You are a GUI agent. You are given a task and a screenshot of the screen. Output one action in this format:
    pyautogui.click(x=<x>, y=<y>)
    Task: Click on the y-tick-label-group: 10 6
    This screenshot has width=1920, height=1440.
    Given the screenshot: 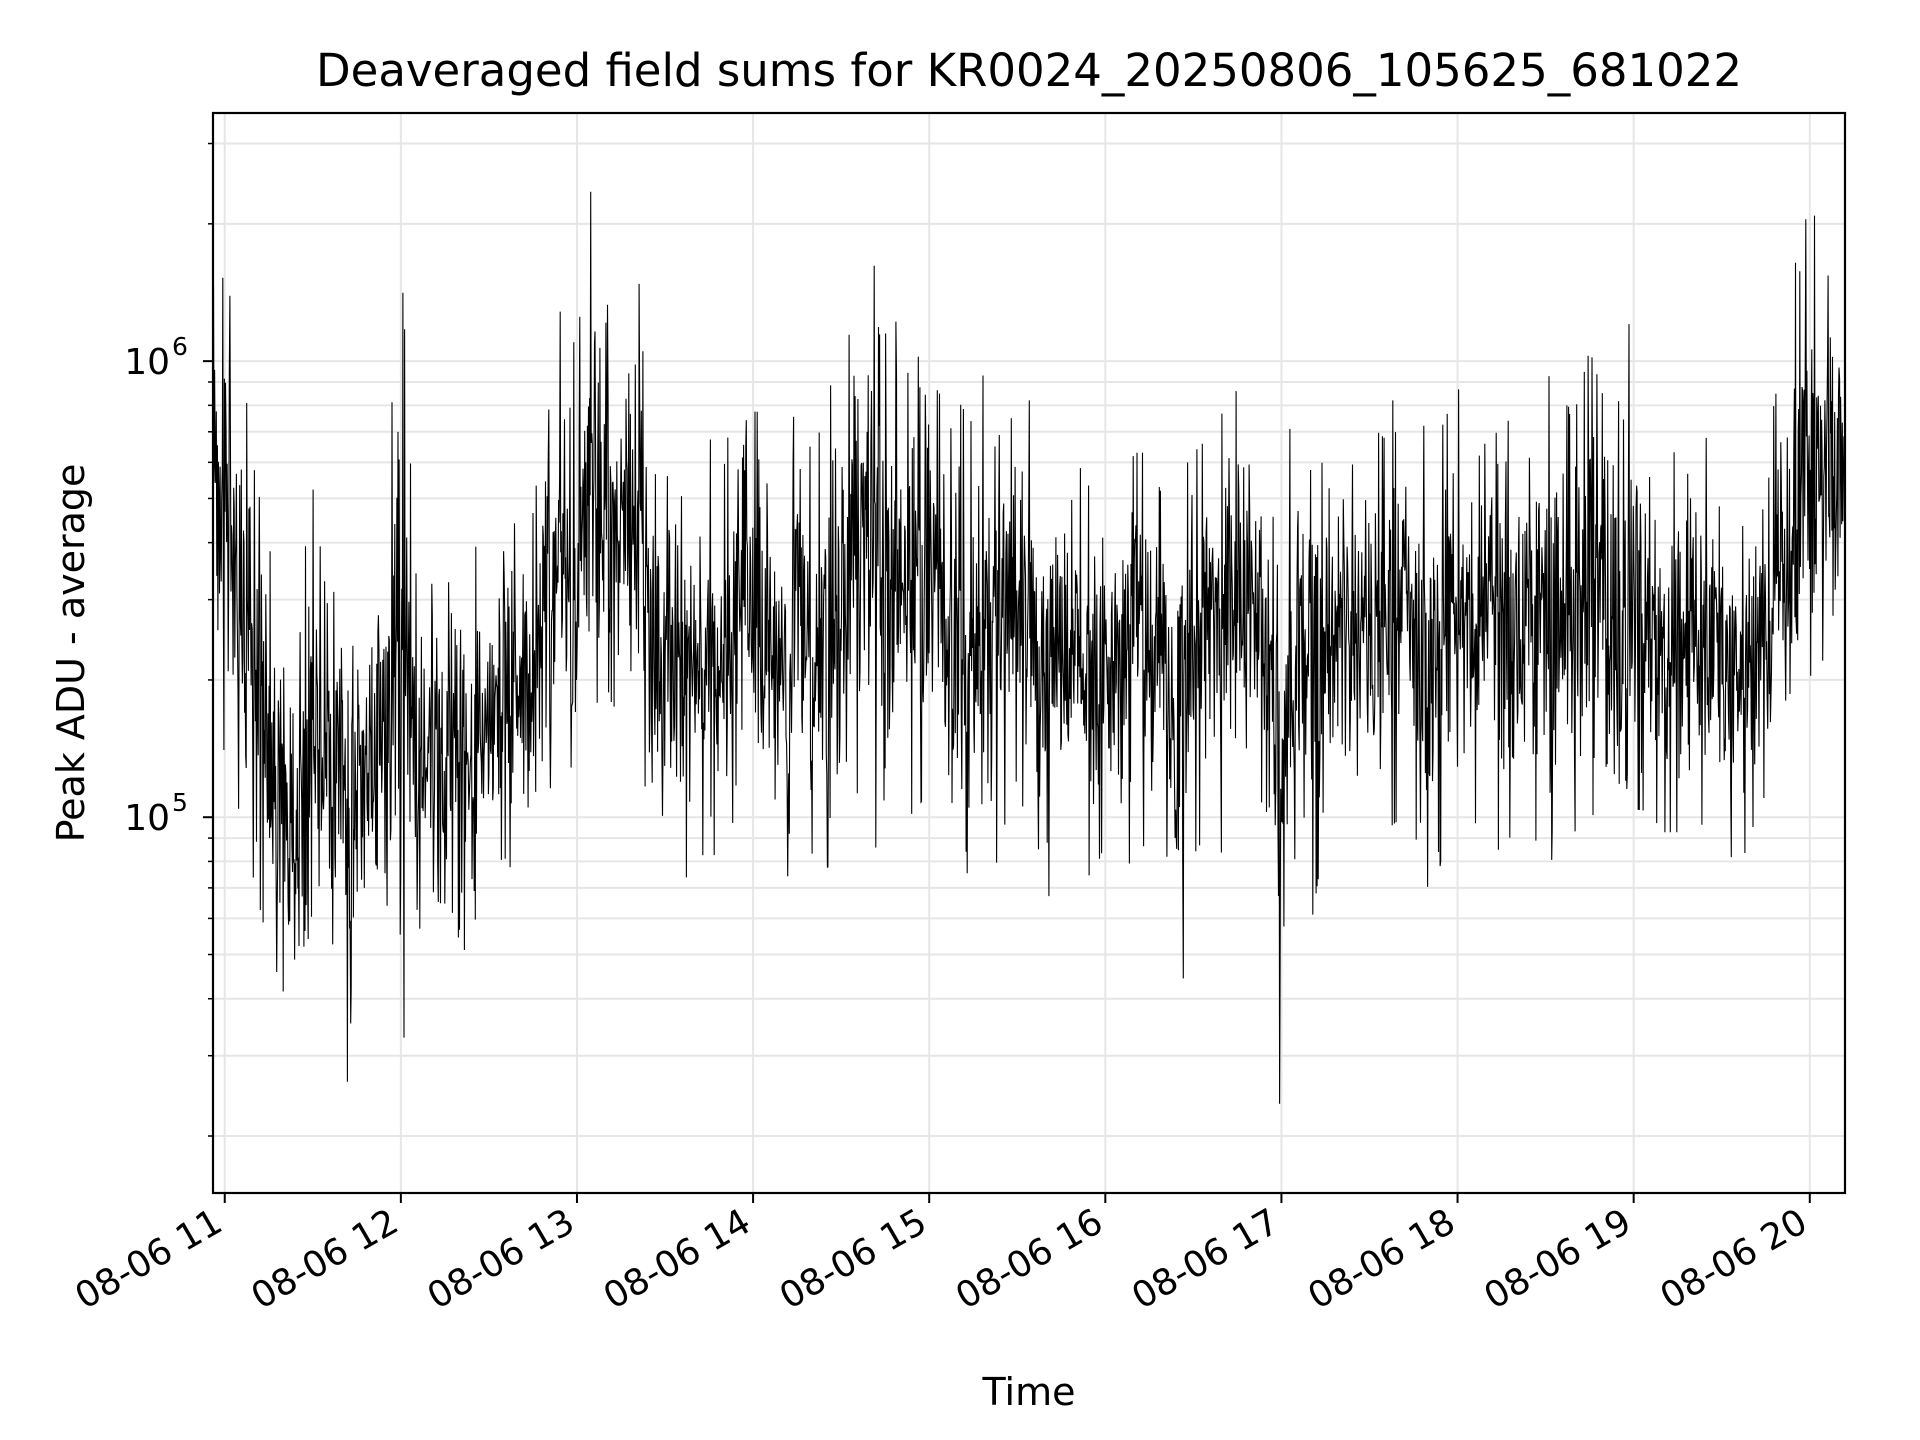 What is the action you would take?
    pyautogui.click(x=156, y=357)
    